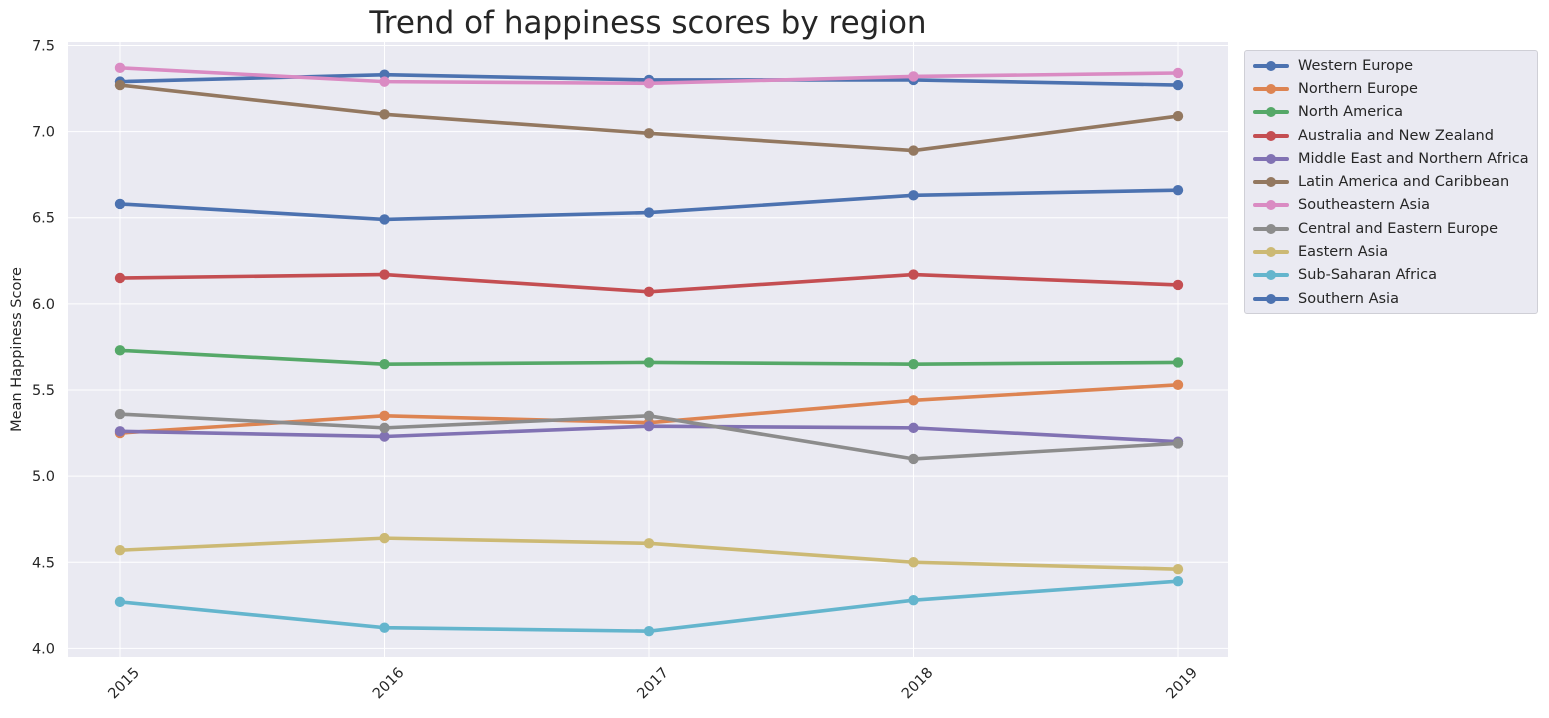 The width and height of the screenshot is (1549, 718). I want to click on legend-item: Southern Asia, so click(1391, 298).